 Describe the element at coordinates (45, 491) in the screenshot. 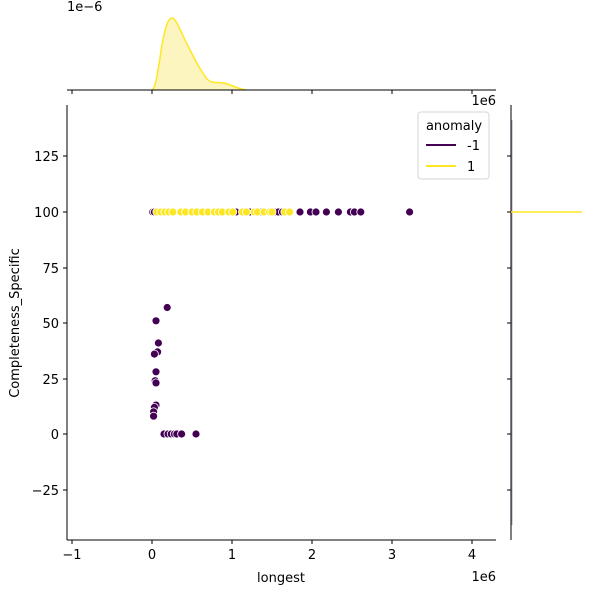

I see `y-tick-label: −25` at that location.